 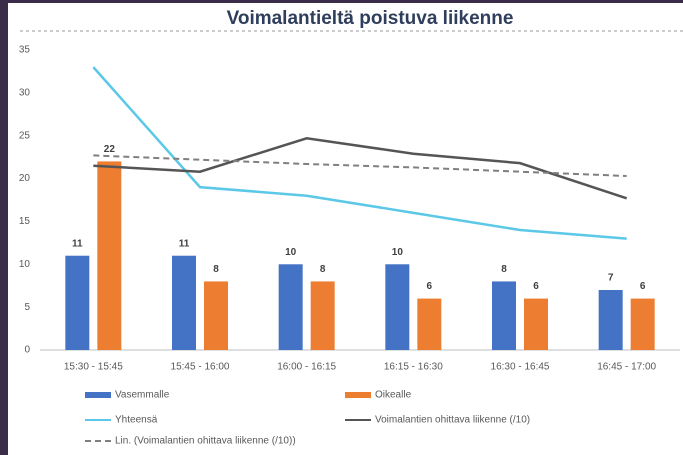 What do you see at coordinates (25, 221) in the screenshot?
I see `y-tick-label: 15` at bounding box center [25, 221].